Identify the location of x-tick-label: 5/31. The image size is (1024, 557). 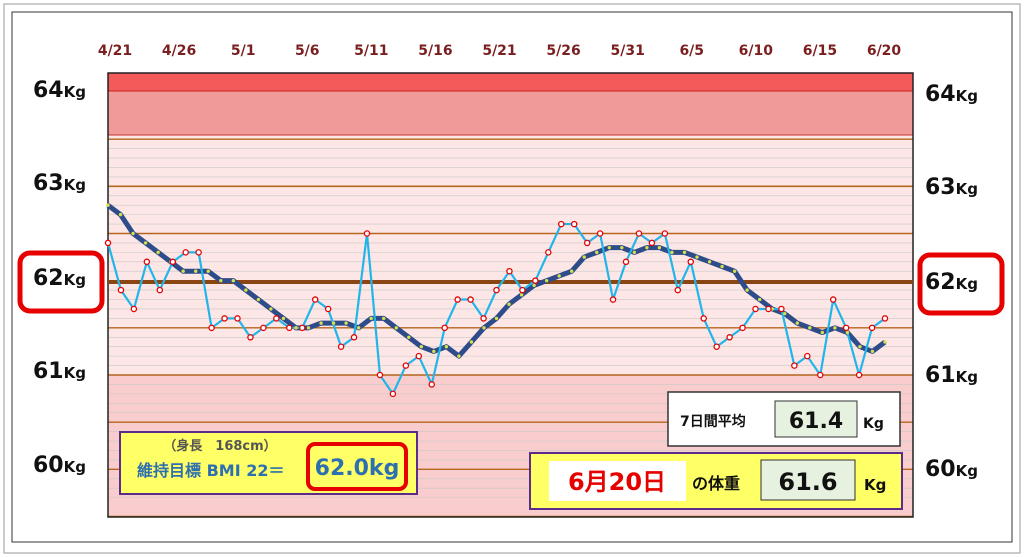
(627, 51).